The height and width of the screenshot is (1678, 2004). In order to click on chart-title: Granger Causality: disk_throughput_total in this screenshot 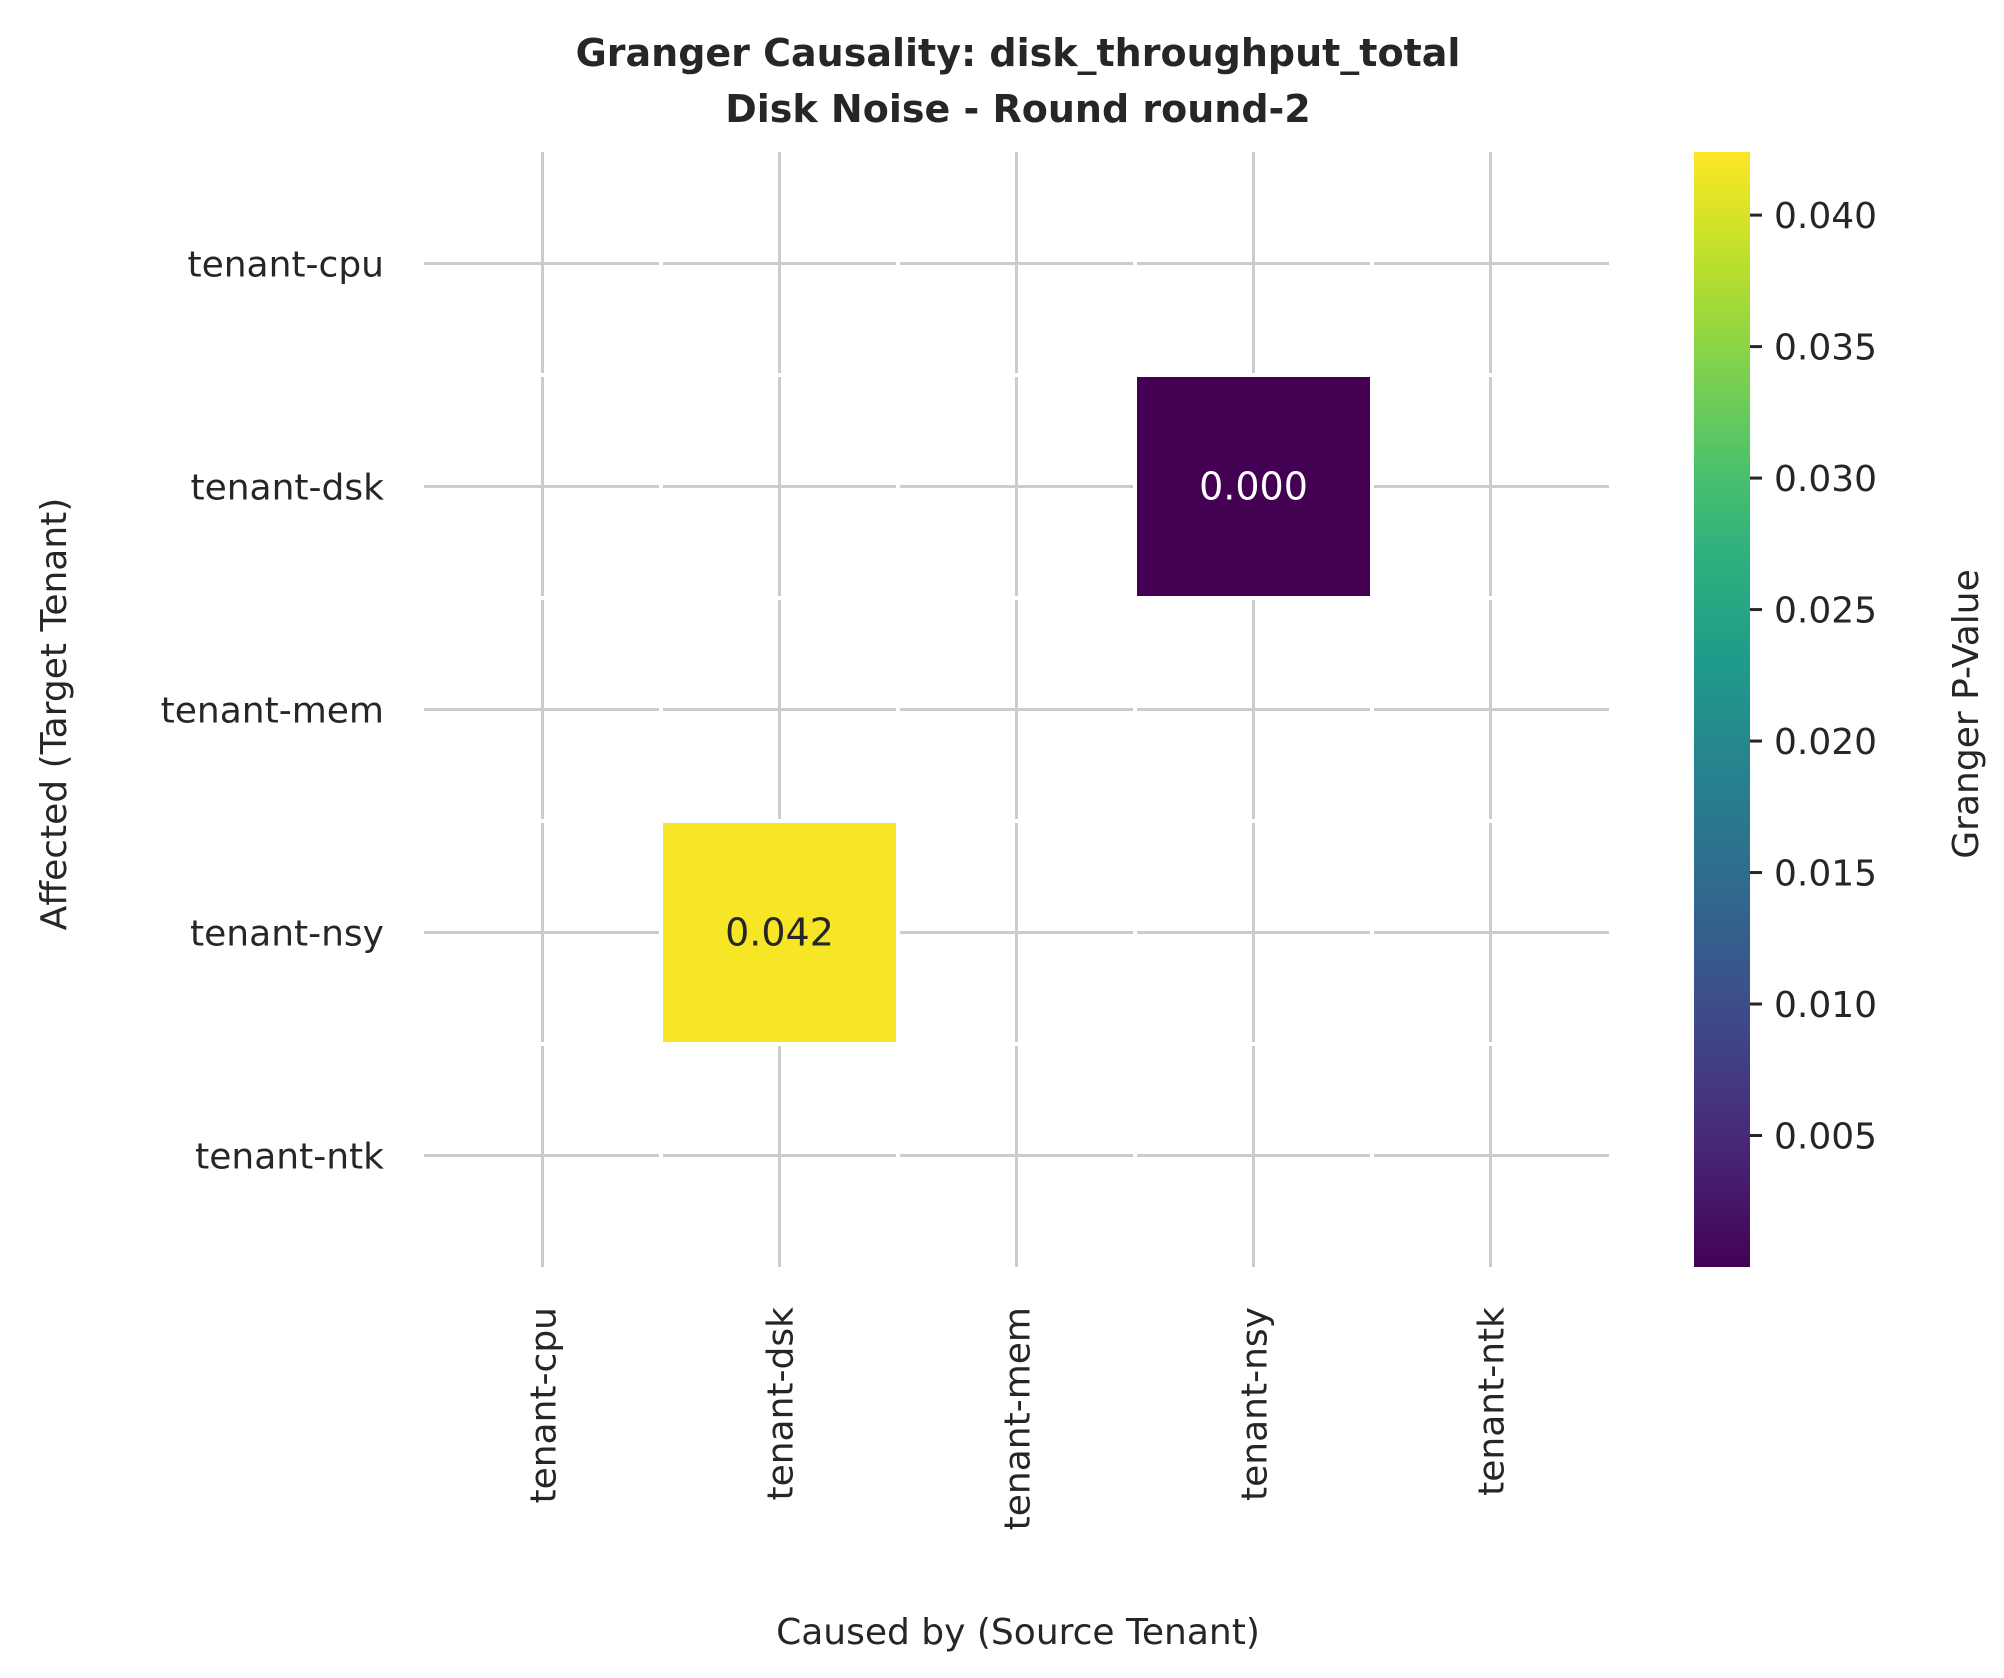, I will do `click(1018, 53)`.